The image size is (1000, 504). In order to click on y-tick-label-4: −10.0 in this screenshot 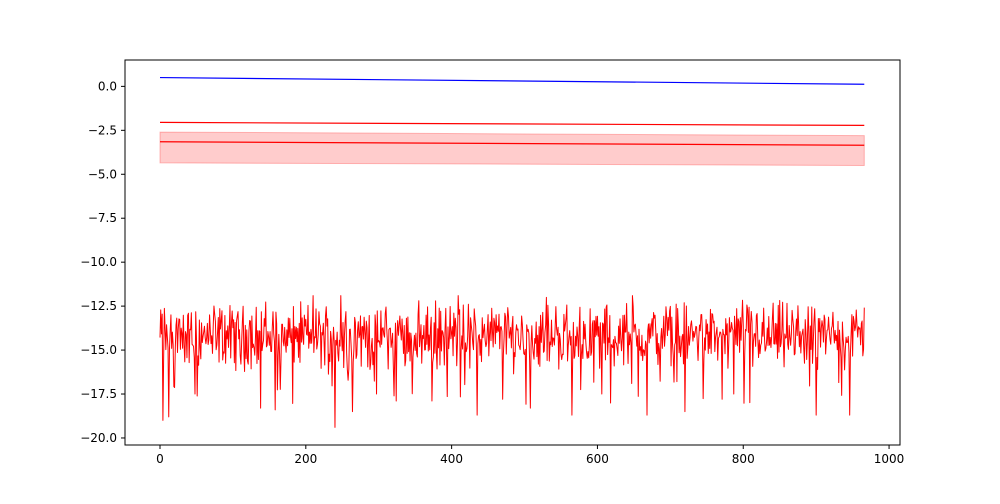, I will do `click(98, 262)`.